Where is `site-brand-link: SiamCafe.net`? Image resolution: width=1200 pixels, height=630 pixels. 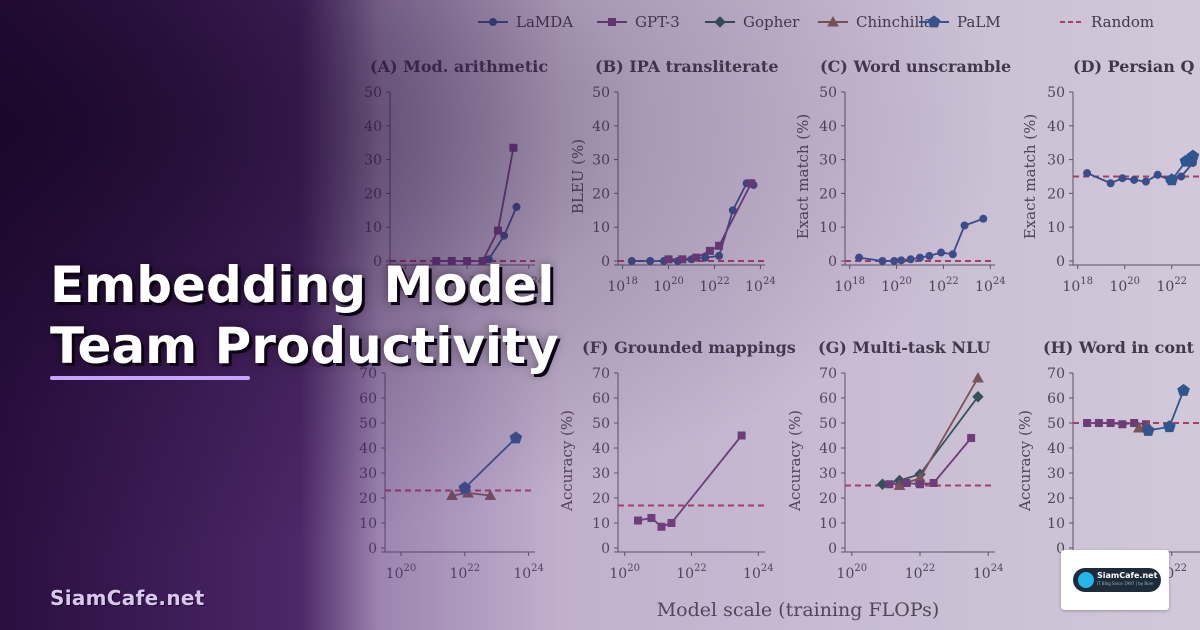
site-brand-link: SiamCafe.net is located at coordinates (127, 598).